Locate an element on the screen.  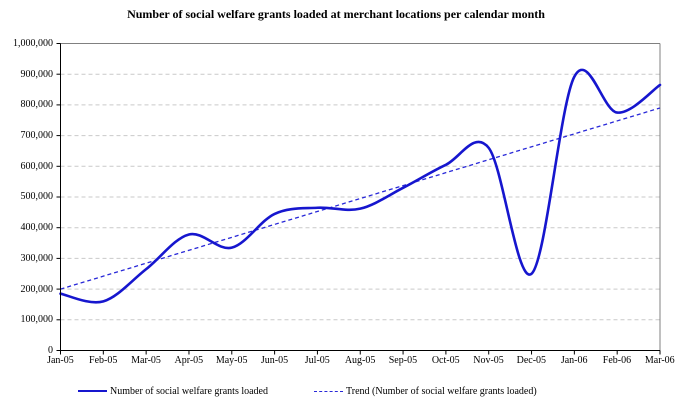
y-axis-tick-label: 1,000,000 is located at coordinates (33, 43).